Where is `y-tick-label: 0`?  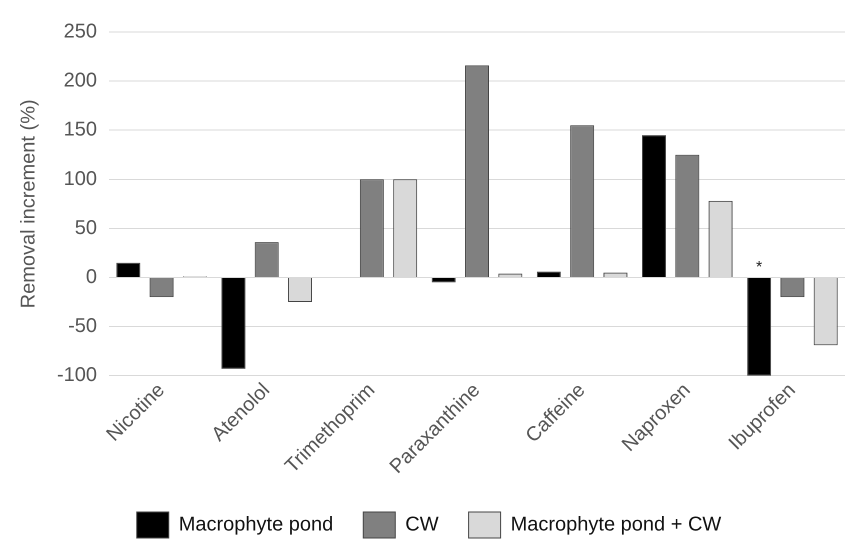 y-tick-label: 0 is located at coordinates (92, 277).